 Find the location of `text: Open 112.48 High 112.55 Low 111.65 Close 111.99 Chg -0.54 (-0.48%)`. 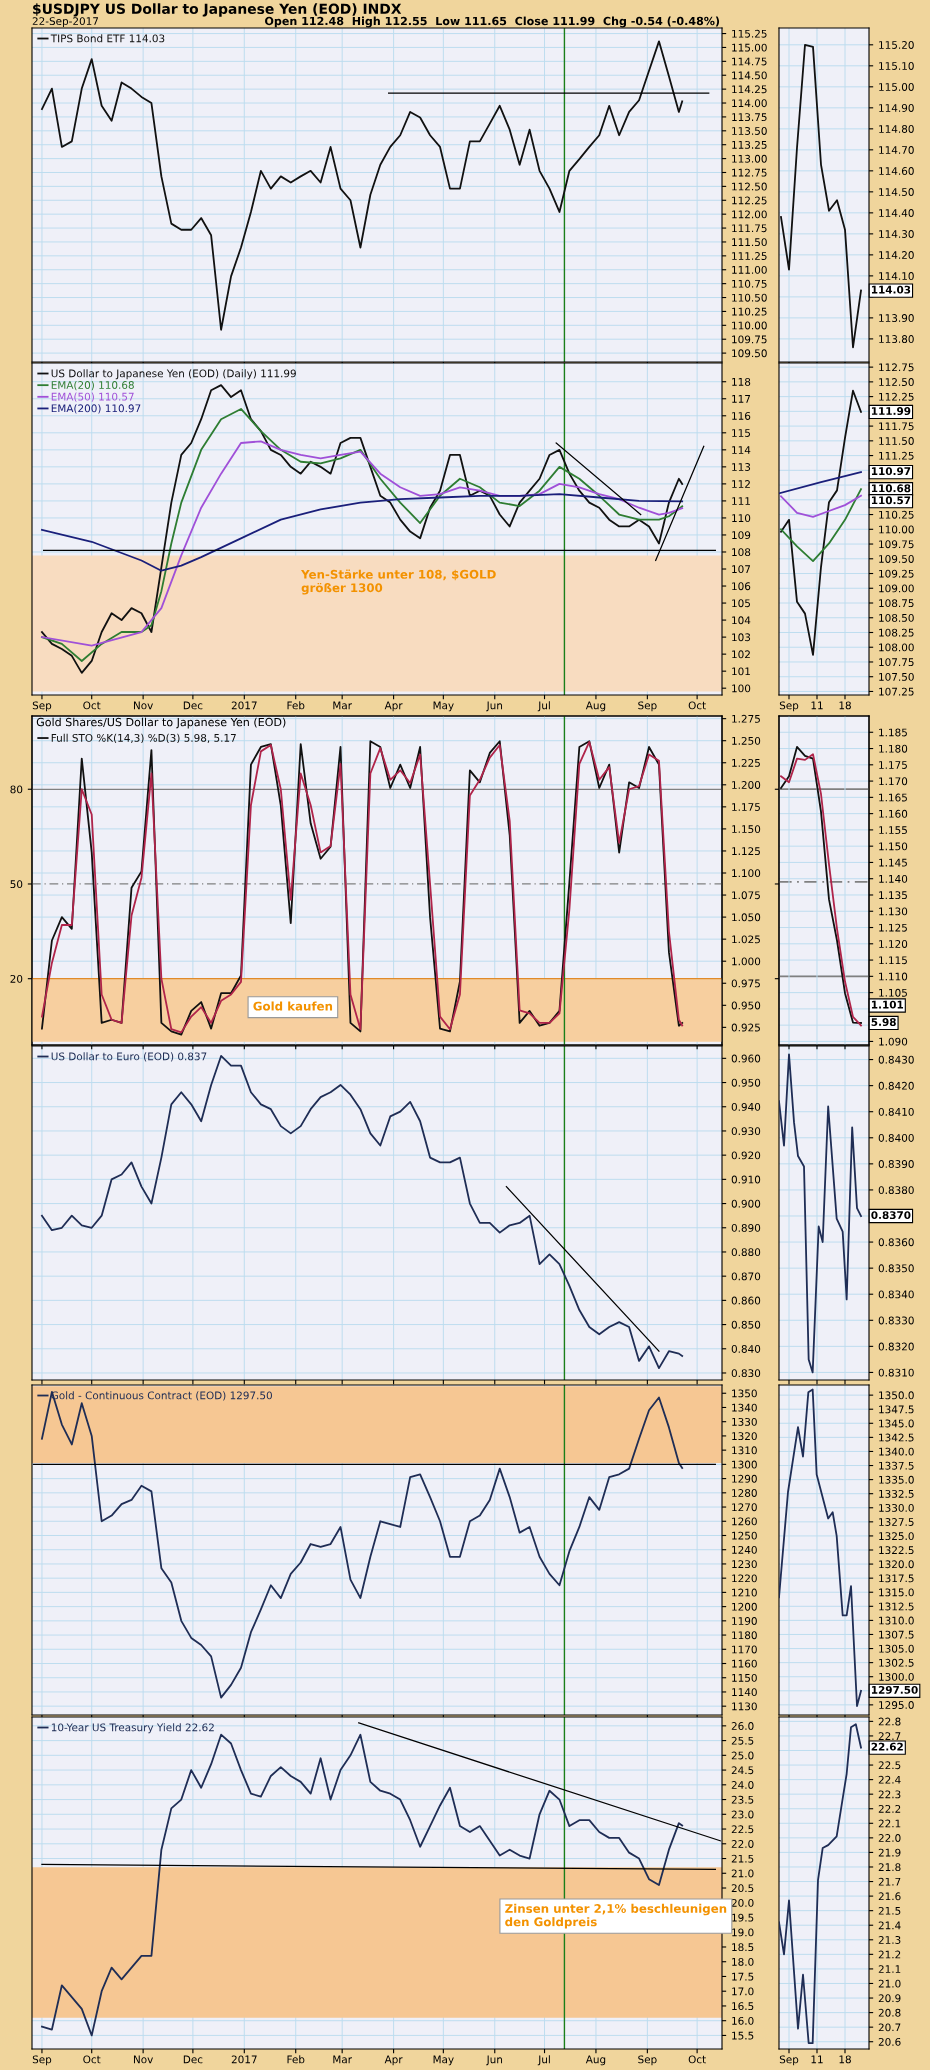

text: Open 112.48 High 112.55 Low 111.65 Close 111.99 Chg -0.54 (-0.48%) is located at coordinates (492, 22).